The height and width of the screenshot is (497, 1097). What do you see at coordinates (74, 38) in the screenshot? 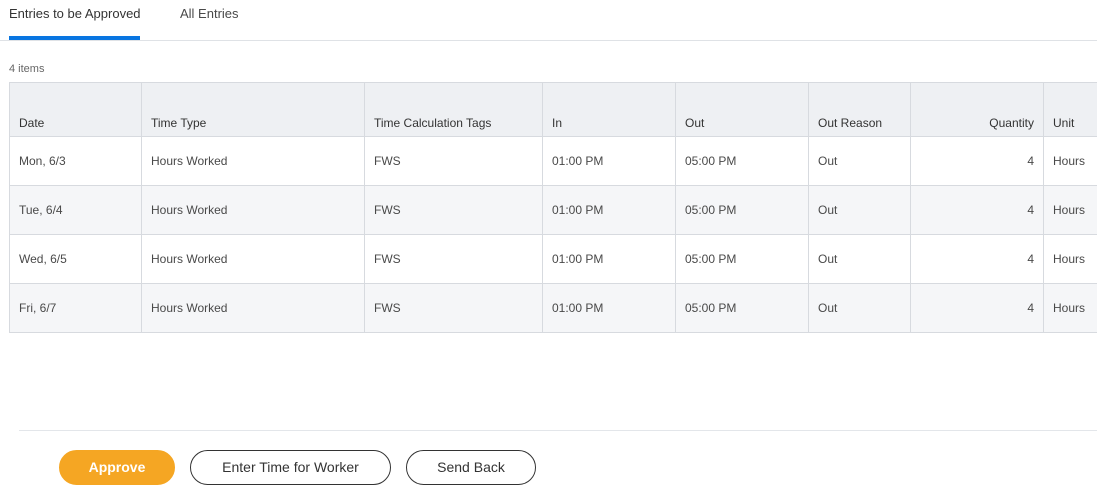
I see `active-tab-indicator` at bounding box center [74, 38].